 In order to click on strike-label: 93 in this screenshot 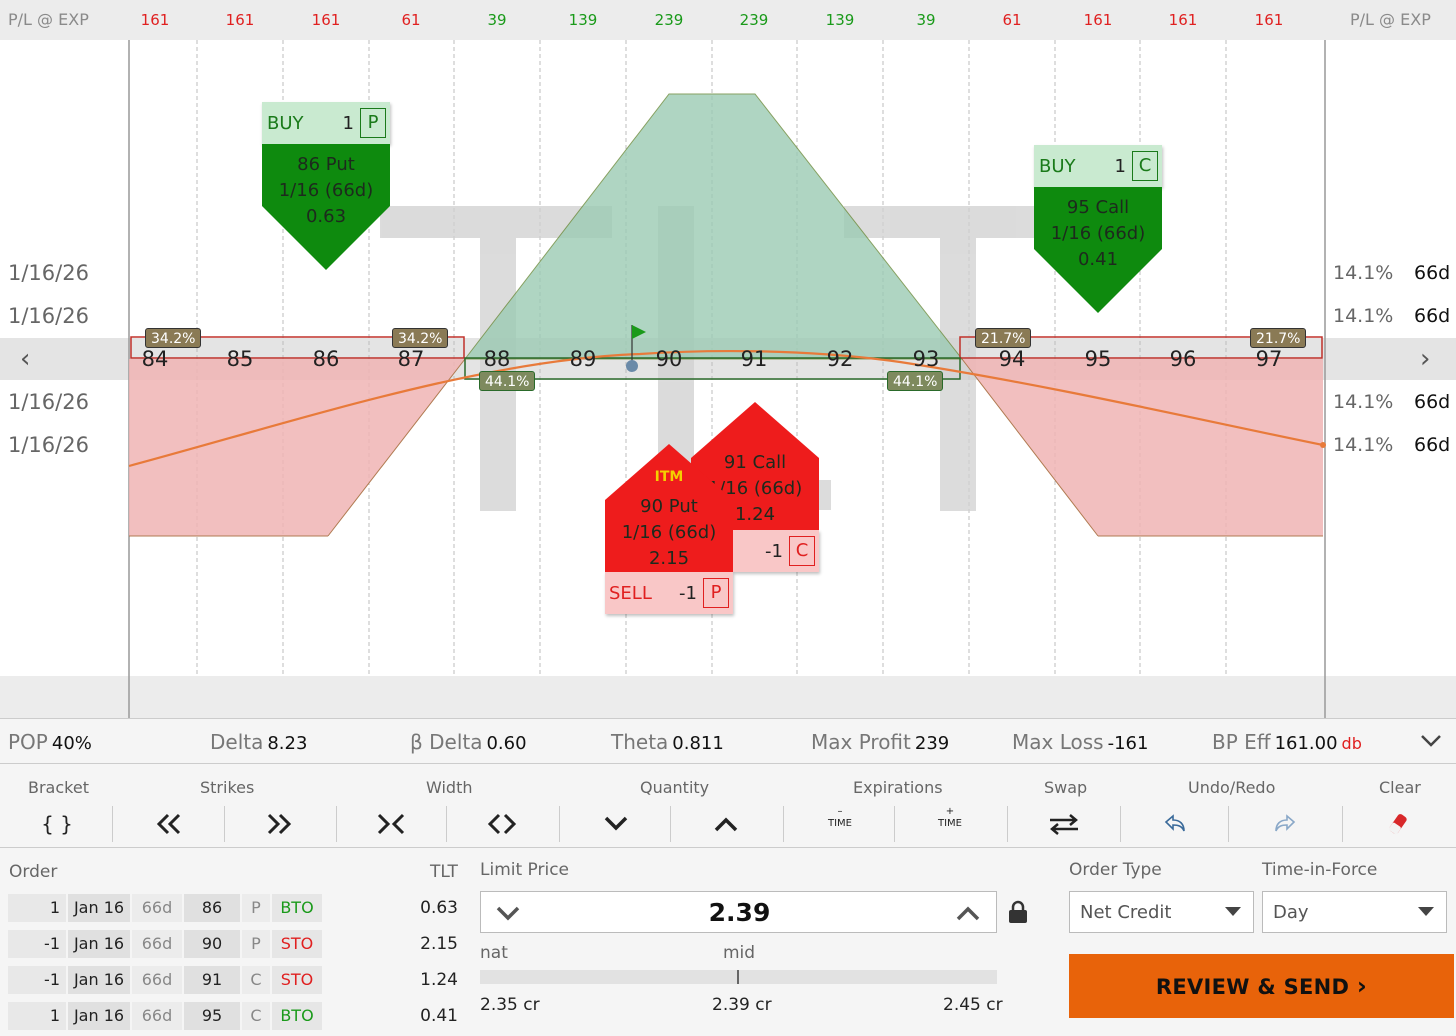, I will do `click(926, 359)`.